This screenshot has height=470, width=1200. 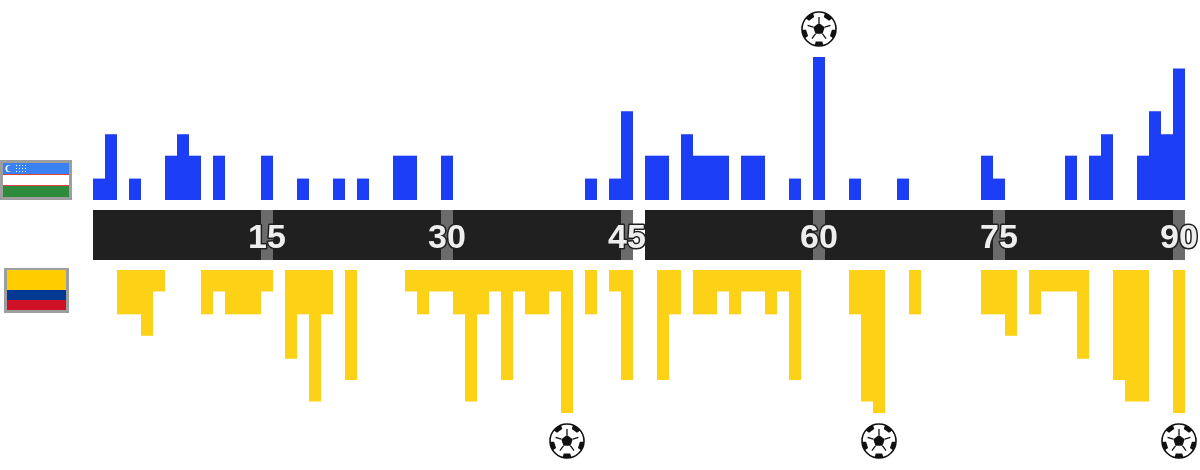 I want to click on x-tick-label: 90, so click(x=1179, y=236).